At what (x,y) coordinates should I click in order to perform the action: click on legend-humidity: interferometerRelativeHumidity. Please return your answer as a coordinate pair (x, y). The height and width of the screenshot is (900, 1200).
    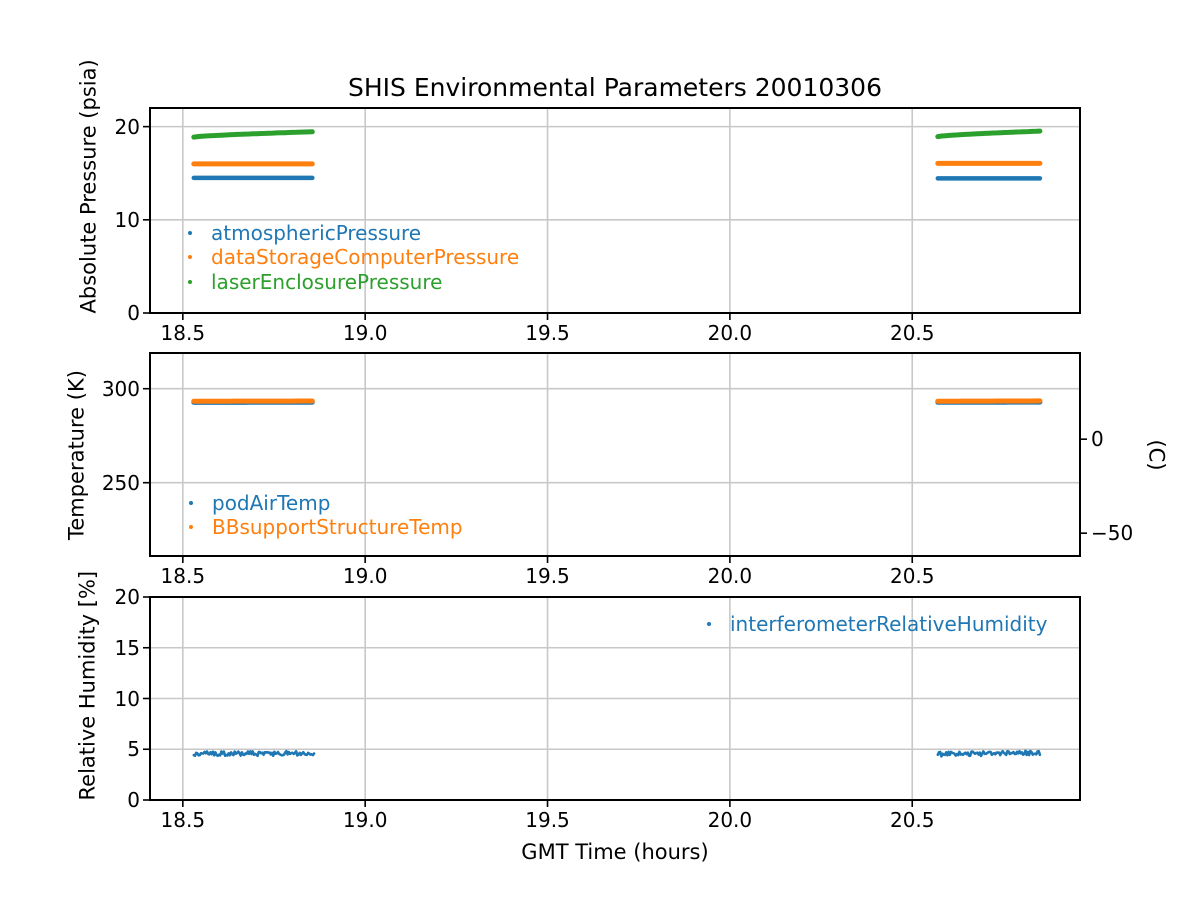
    Looking at the image, I should click on (876, 624).